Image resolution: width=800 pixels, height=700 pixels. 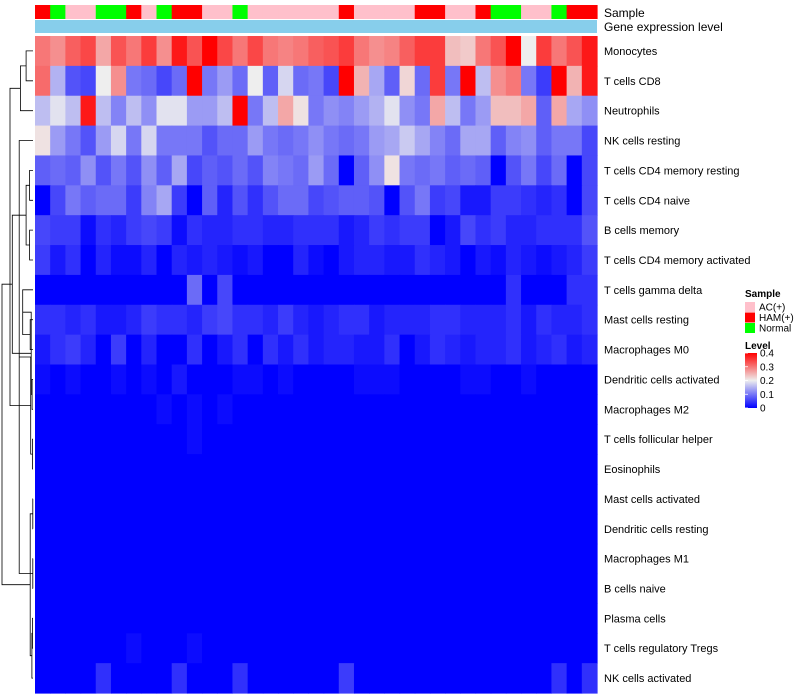 What do you see at coordinates (31, 245) in the screenshot?
I see `dendrogram-branch` at bounding box center [31, 245].